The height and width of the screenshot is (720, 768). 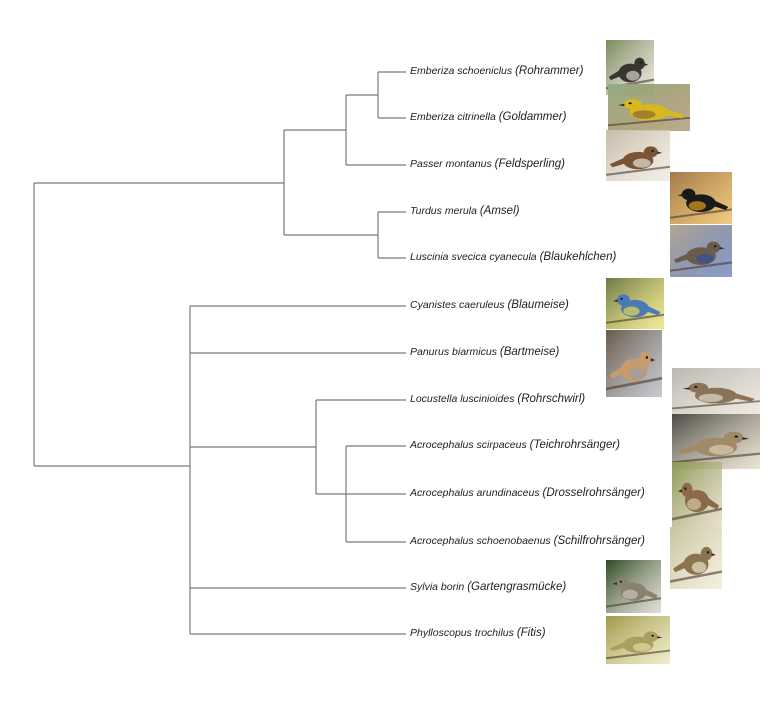 I want to click on scientific-name: Luscinia svecica cyanecula, so click(x=473, y=257).